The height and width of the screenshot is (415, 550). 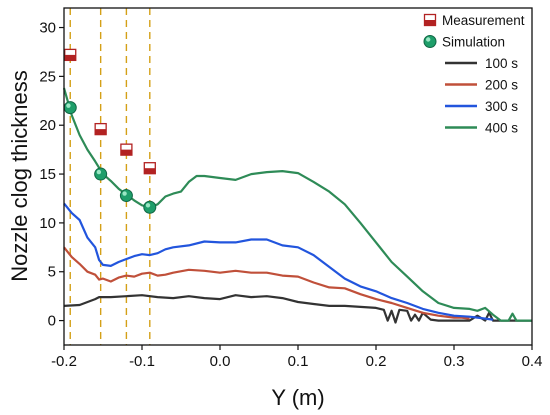 What do you see at coordinates (297, 397) in the screenshot?
I see `x-axis-title: Y (m)` at bounding box center [297, 397].